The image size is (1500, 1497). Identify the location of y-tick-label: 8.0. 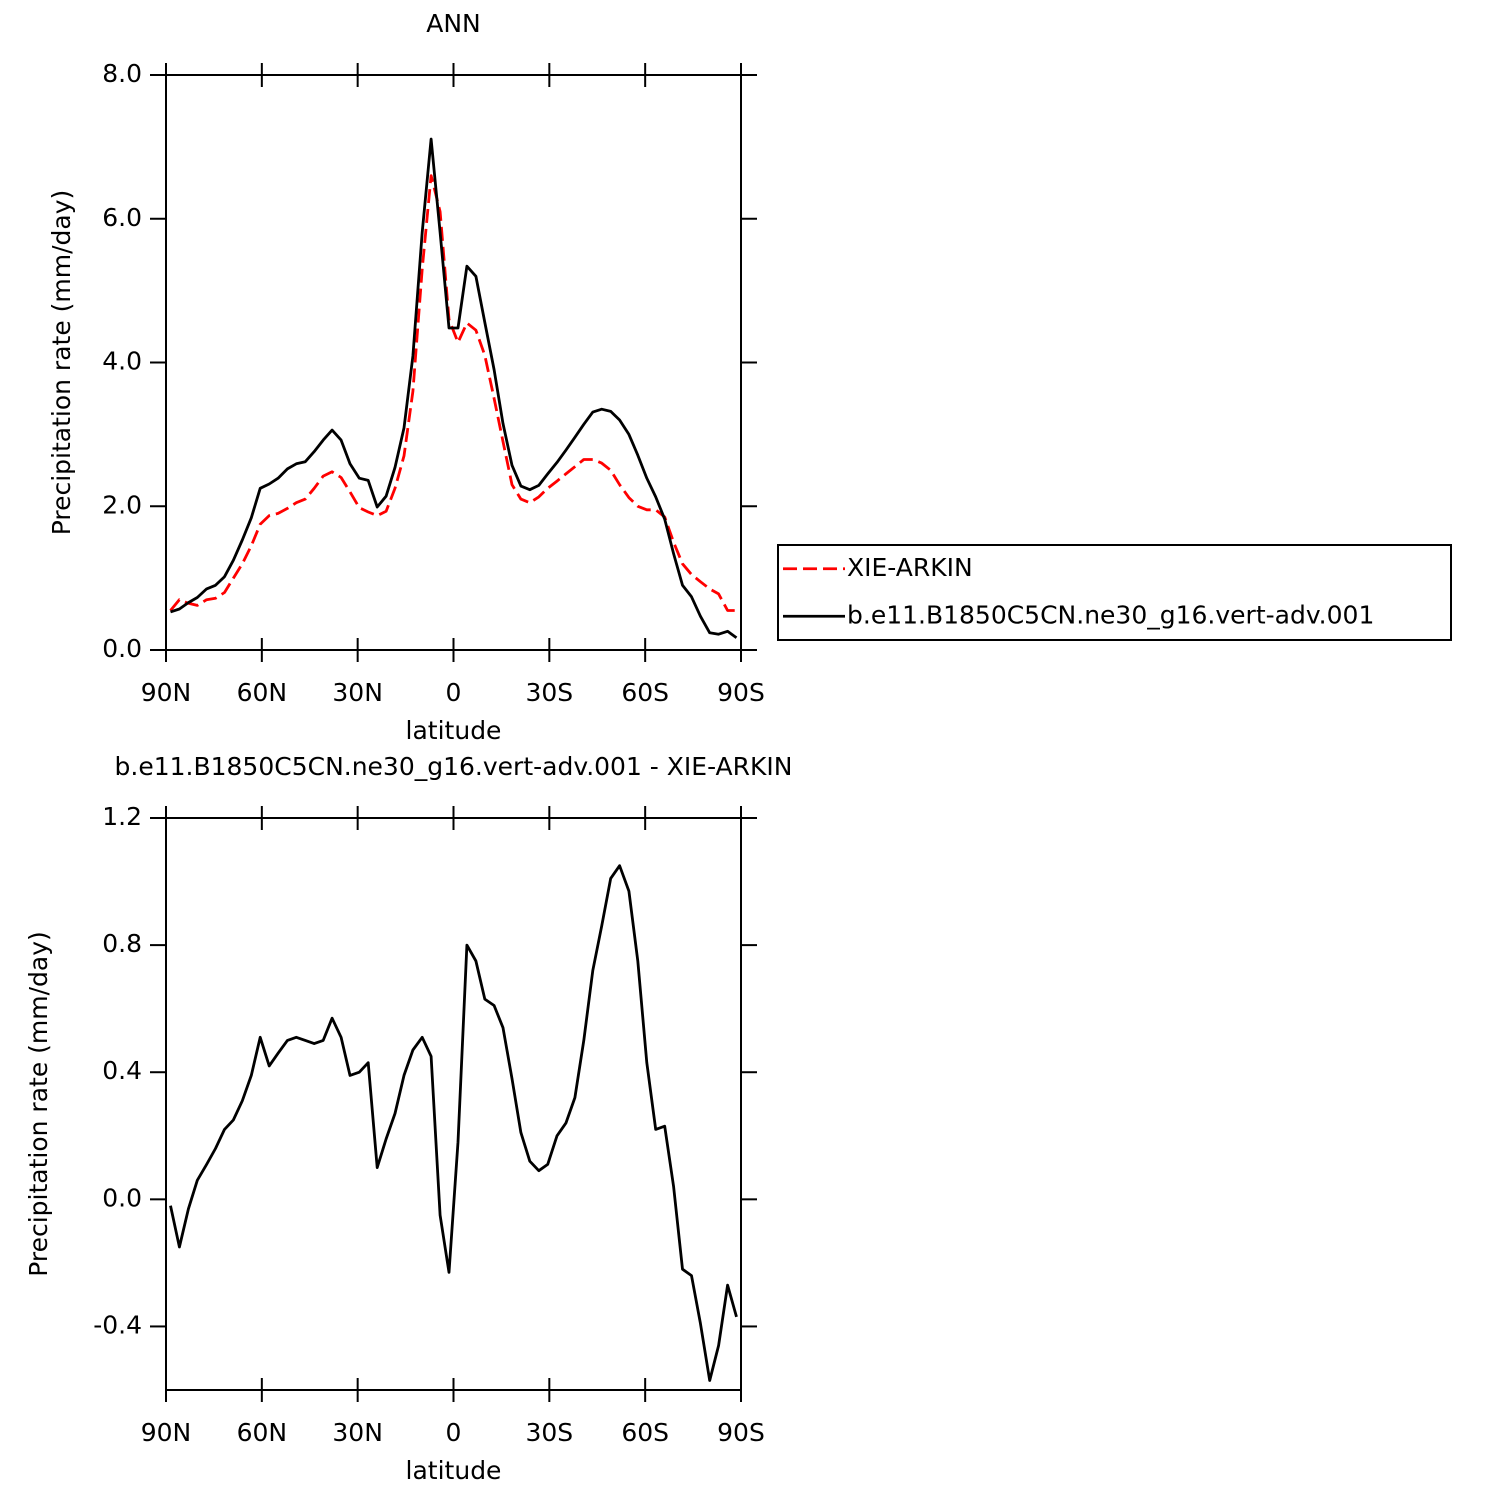
(122, 73).